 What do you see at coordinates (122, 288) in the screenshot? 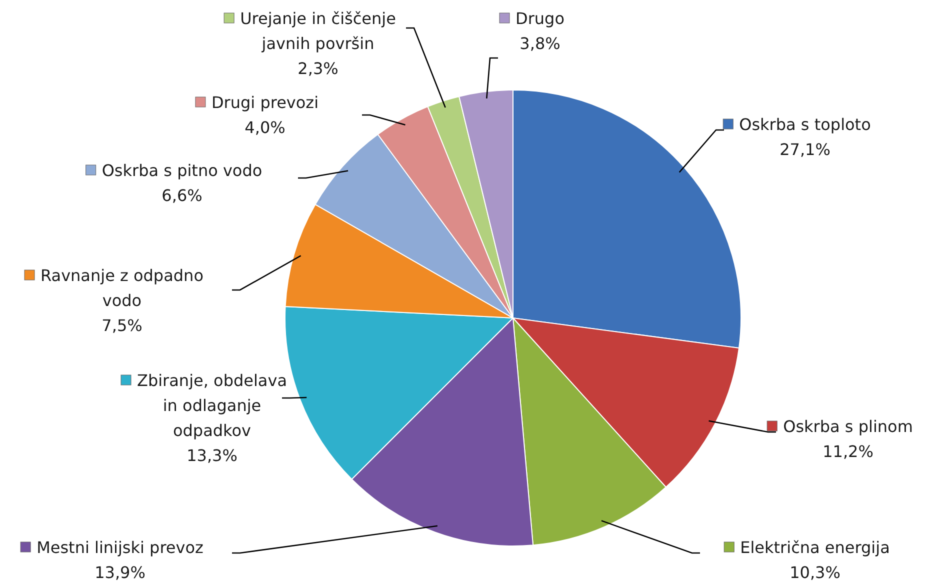
I see `legend-label: Ravnanje z odpadno vodo` at bounding box center [122, 288].